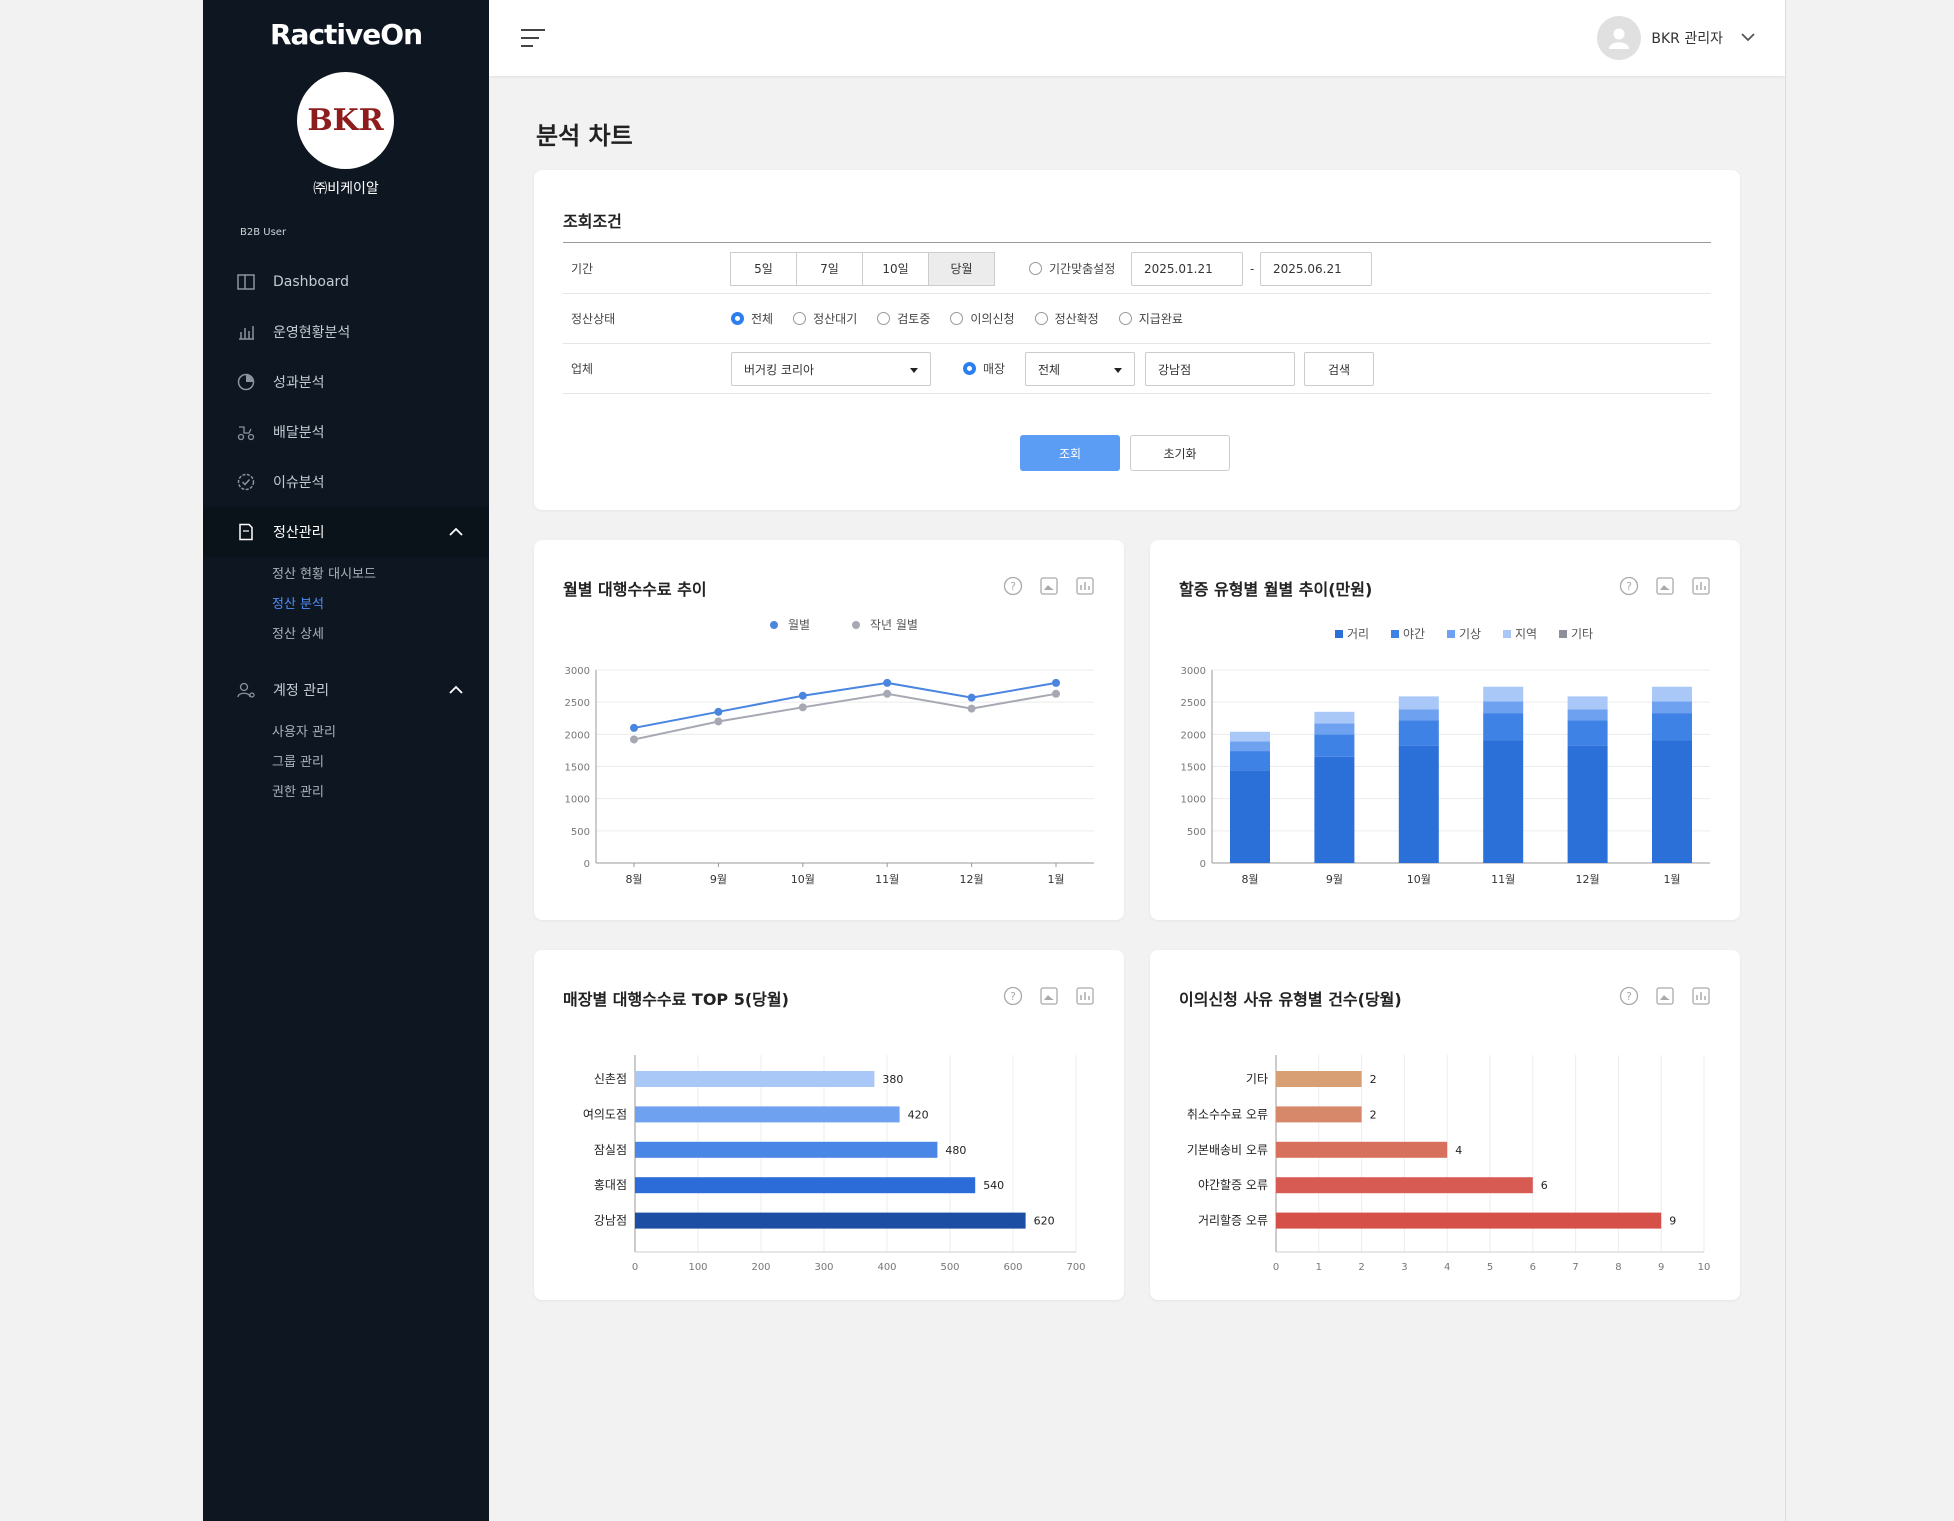 The width and height of the screenshot is (1954, 1521). What do you see at coordinates (763, 268) in the screenshot?
I see `period-5d-button: 5일` at bounding box center [763, 268].